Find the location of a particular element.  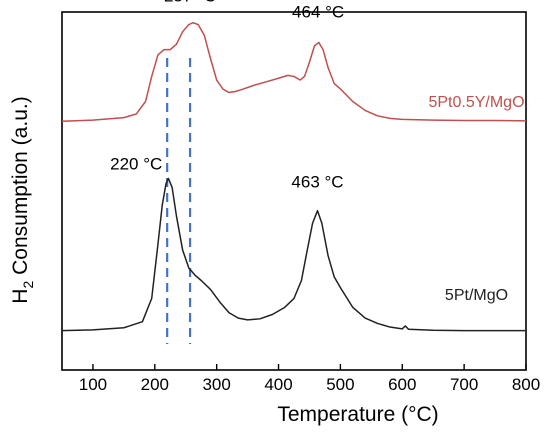

peak-annotation-3: 220 °C is located at coordinates (136, 164).